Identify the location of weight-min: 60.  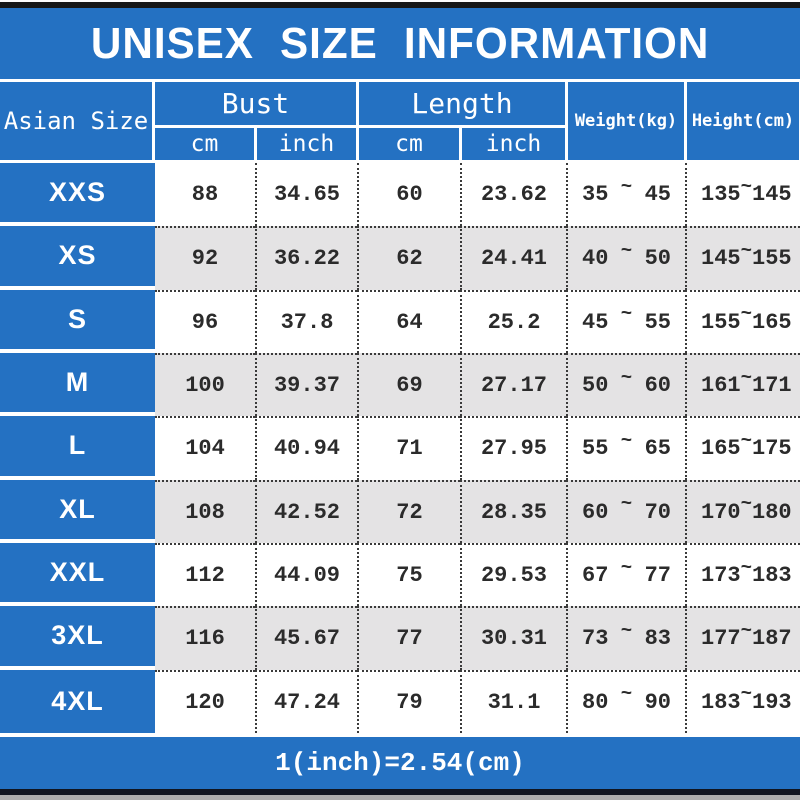
(595, 512).